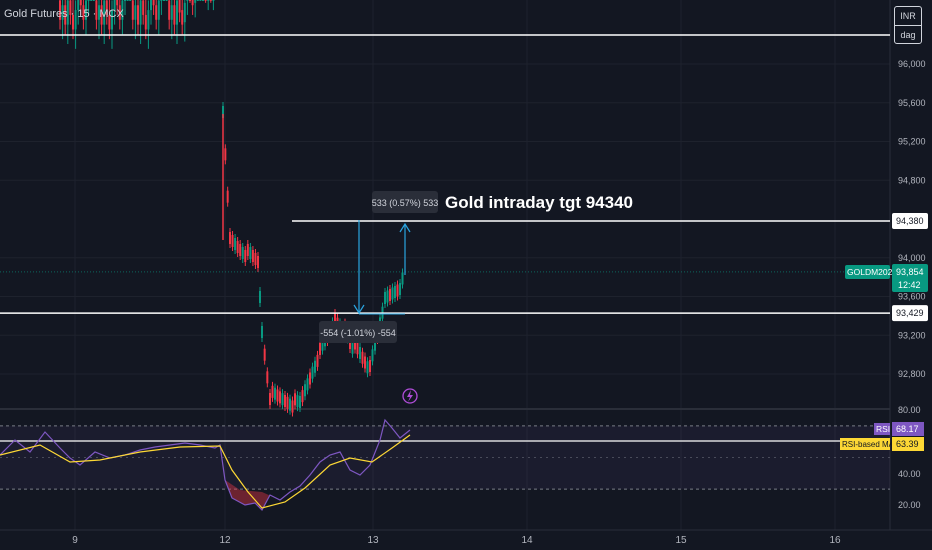  Describe the element at coordinates (908, 16) in the screenshot. I see `currency-label: INR` at that location.